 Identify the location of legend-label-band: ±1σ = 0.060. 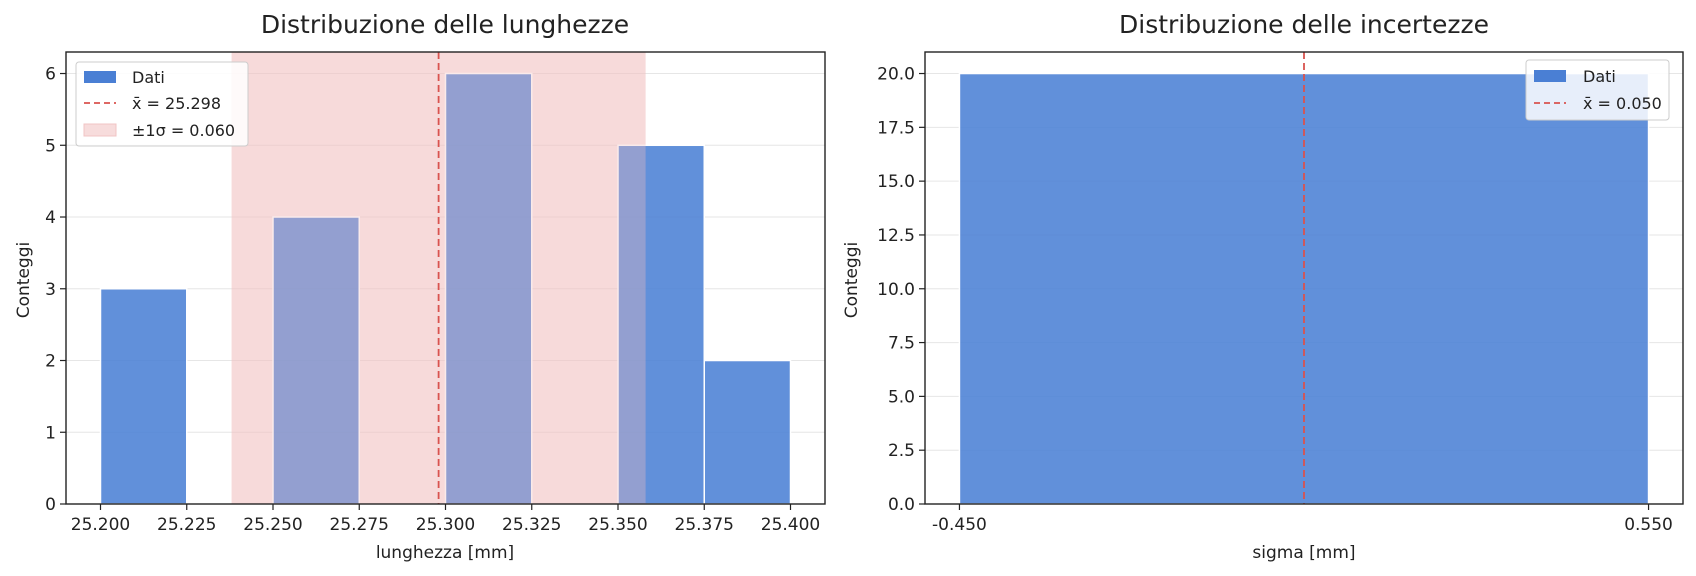
(183, 130).